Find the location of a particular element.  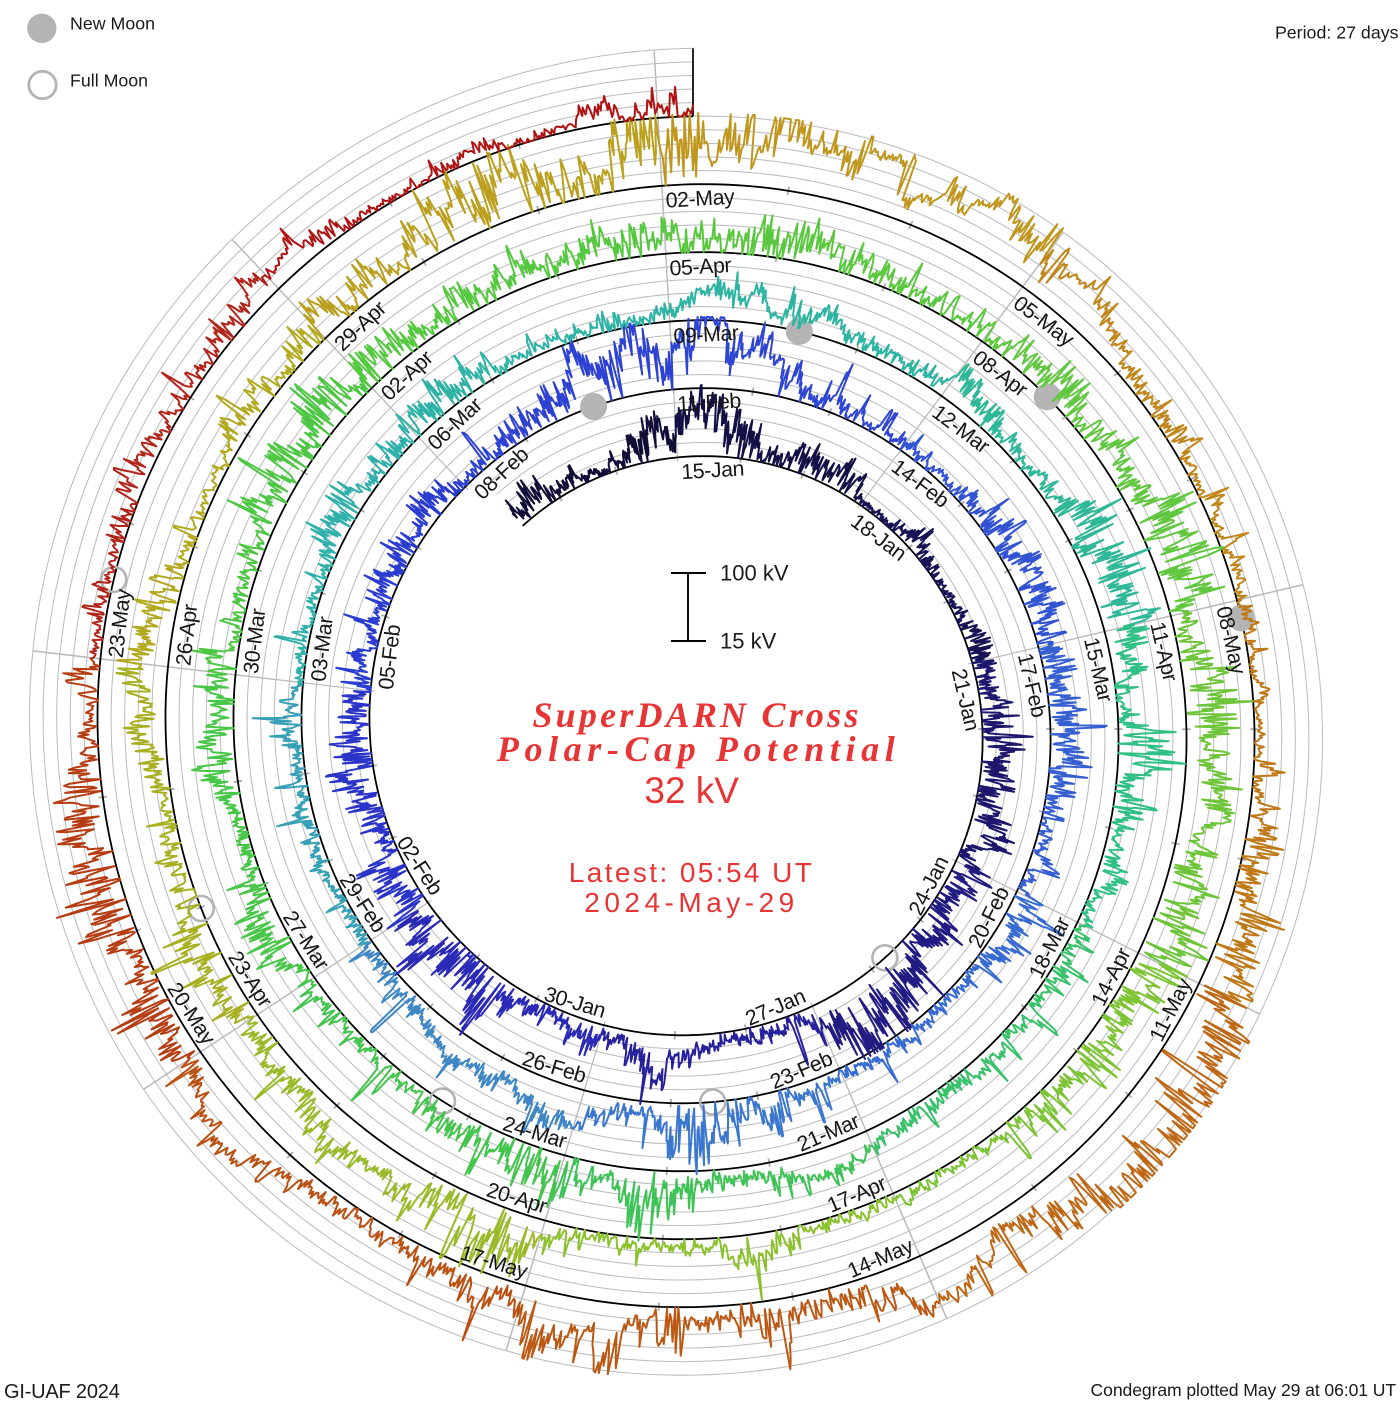

svg-text: 2024-May-29 is located at coordinates (691, 902).